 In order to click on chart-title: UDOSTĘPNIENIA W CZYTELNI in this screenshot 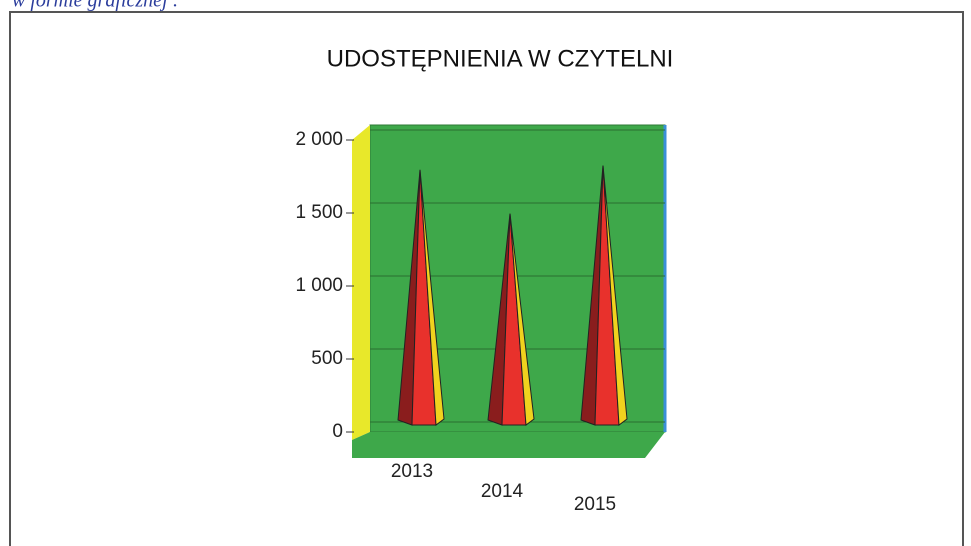, I will do `click(500, 58)`.